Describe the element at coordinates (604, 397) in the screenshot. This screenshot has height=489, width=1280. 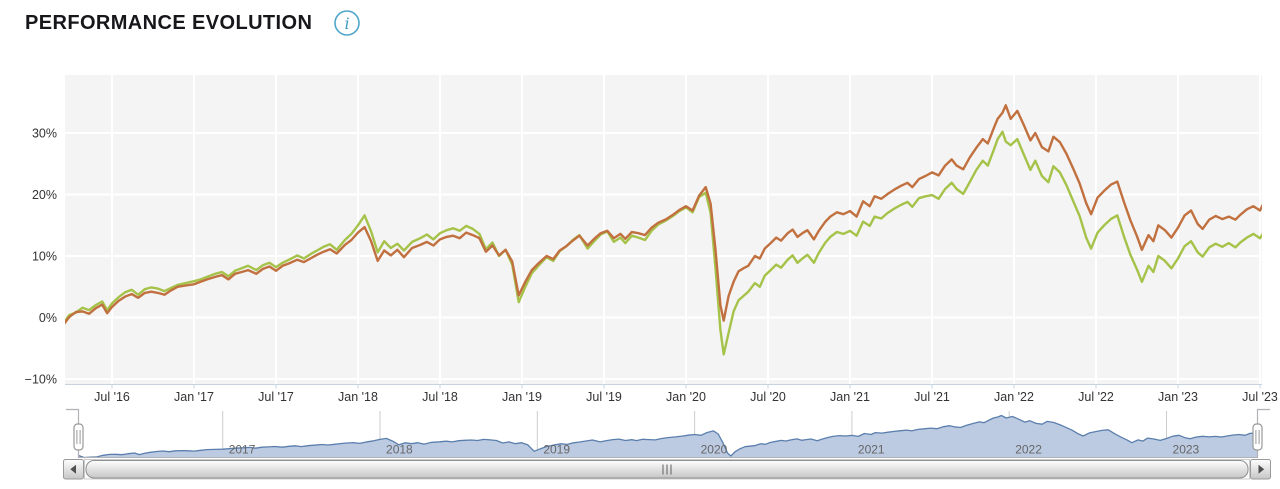
I see `x-tick-label: Jul '19` at that location.